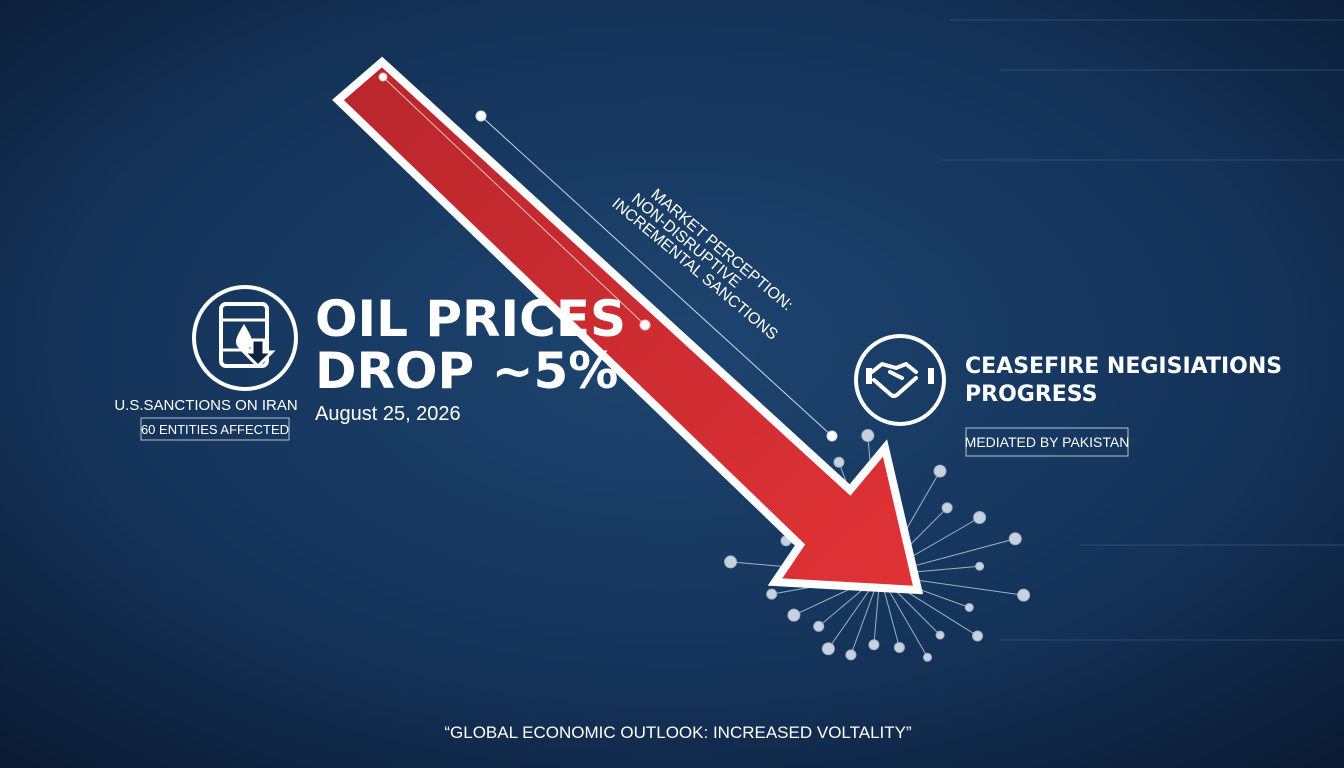 The height and width of the screenshot is (768, 1344). What do you see at coordinates (1031, 394) in the screenshot?
I see `right-line2: PROGRESS` at bounding box center [1031, 394].